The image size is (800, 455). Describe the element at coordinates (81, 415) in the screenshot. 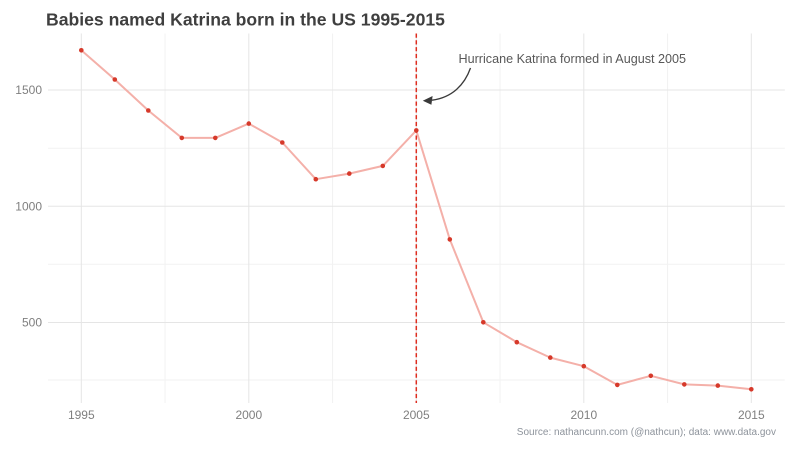

I see `svg-text: 1995` at that location.